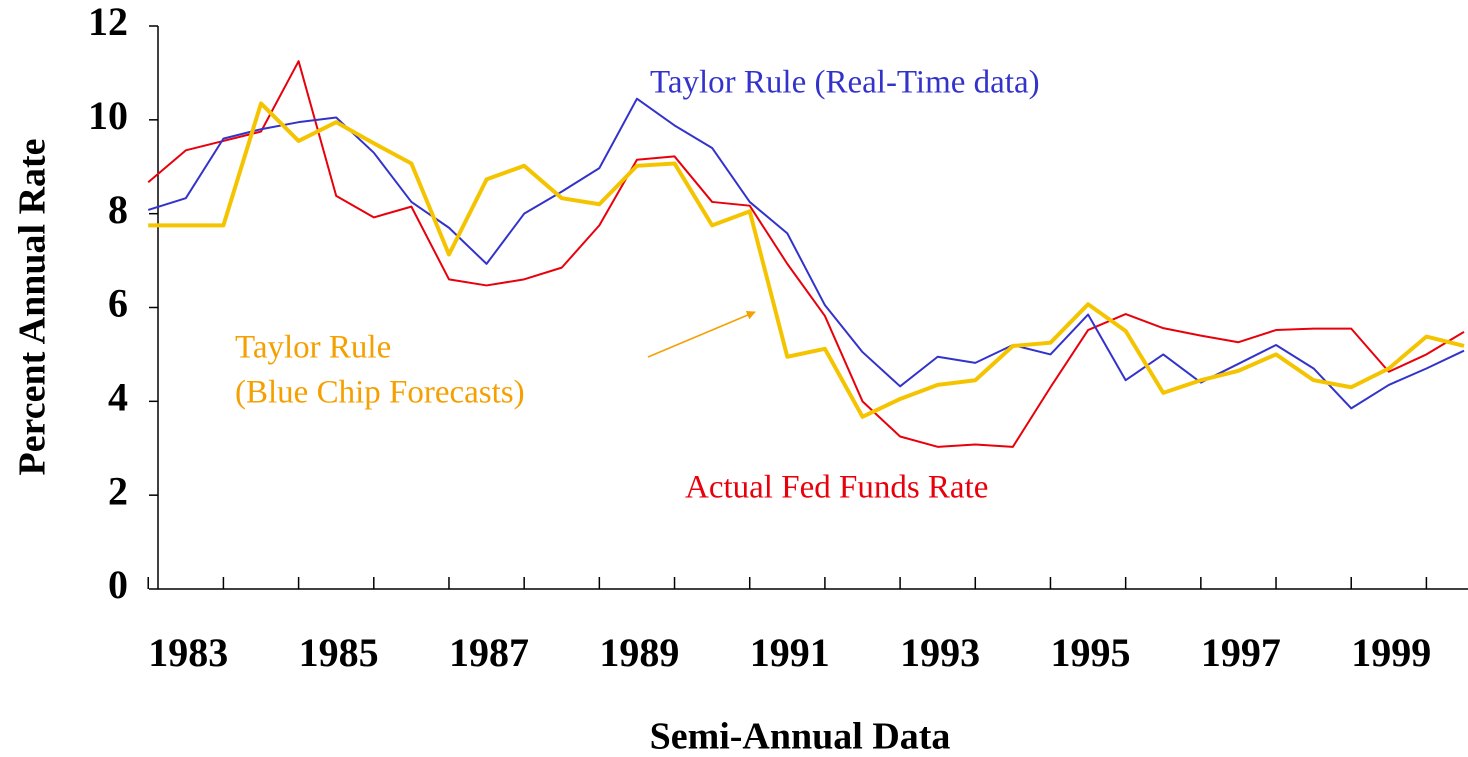 Image resolution: width=1468 pixels, height=757 pixels. Describe the element at coordinates (118, 584) in the screenshot. I see `y-tick-label: 0` at that location.